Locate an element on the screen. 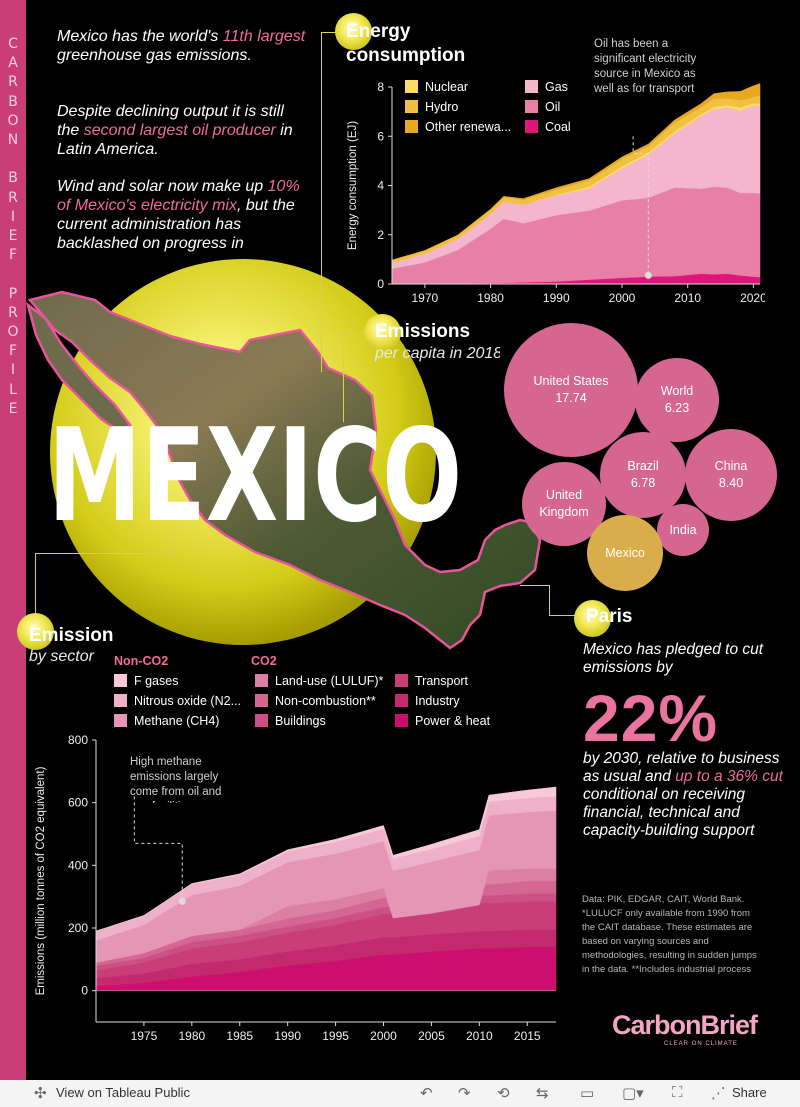  paris-body-highlight: up to a 36% cut is located at coordinates (729, 776).